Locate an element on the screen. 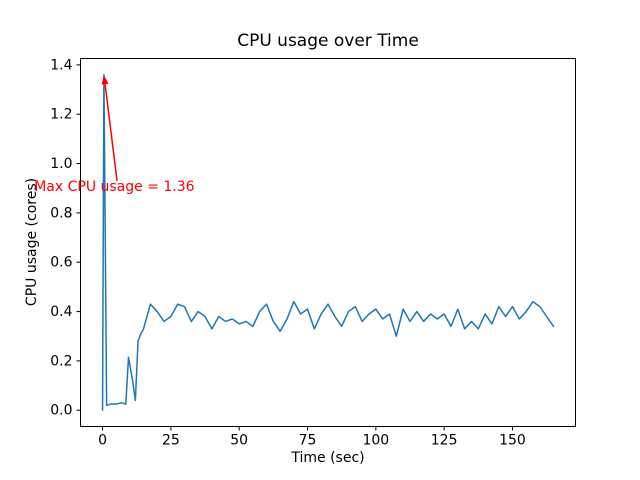  y-tick-label: 1.4 is located at coordinates (61, 65).